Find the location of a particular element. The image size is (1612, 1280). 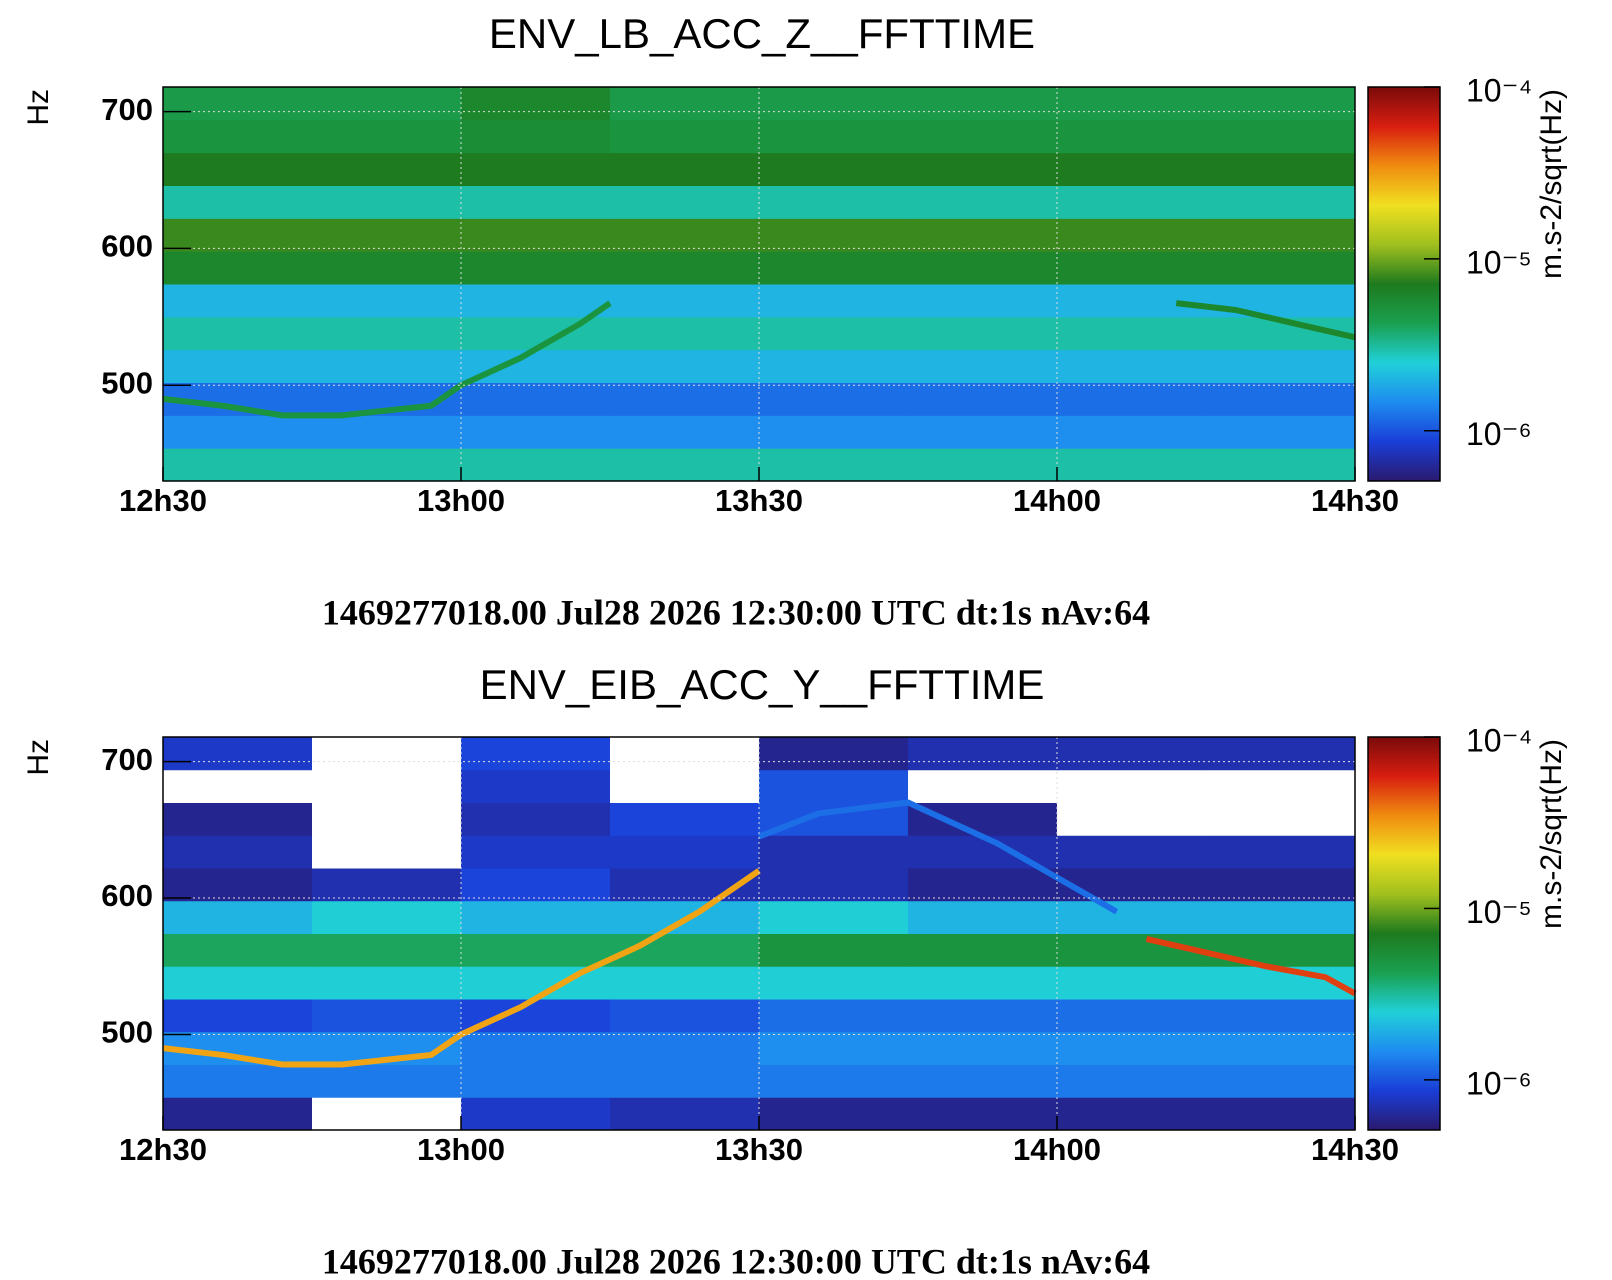

y-tick-label: 500 is located at coordinates (127, 1032).